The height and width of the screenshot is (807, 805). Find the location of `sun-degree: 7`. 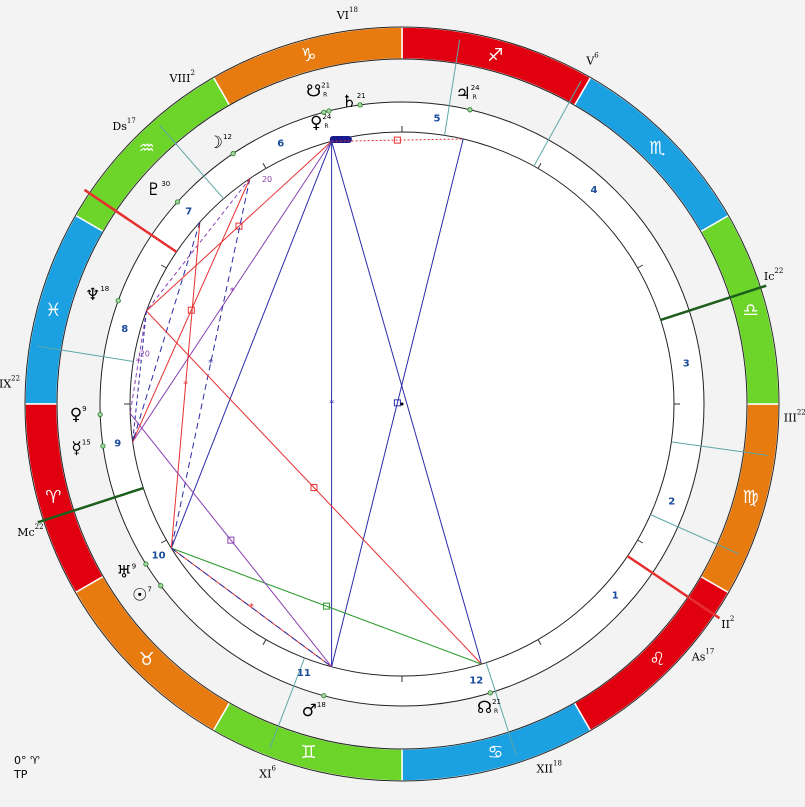

sun-degree: 7 is located at coordinates (149, 589).